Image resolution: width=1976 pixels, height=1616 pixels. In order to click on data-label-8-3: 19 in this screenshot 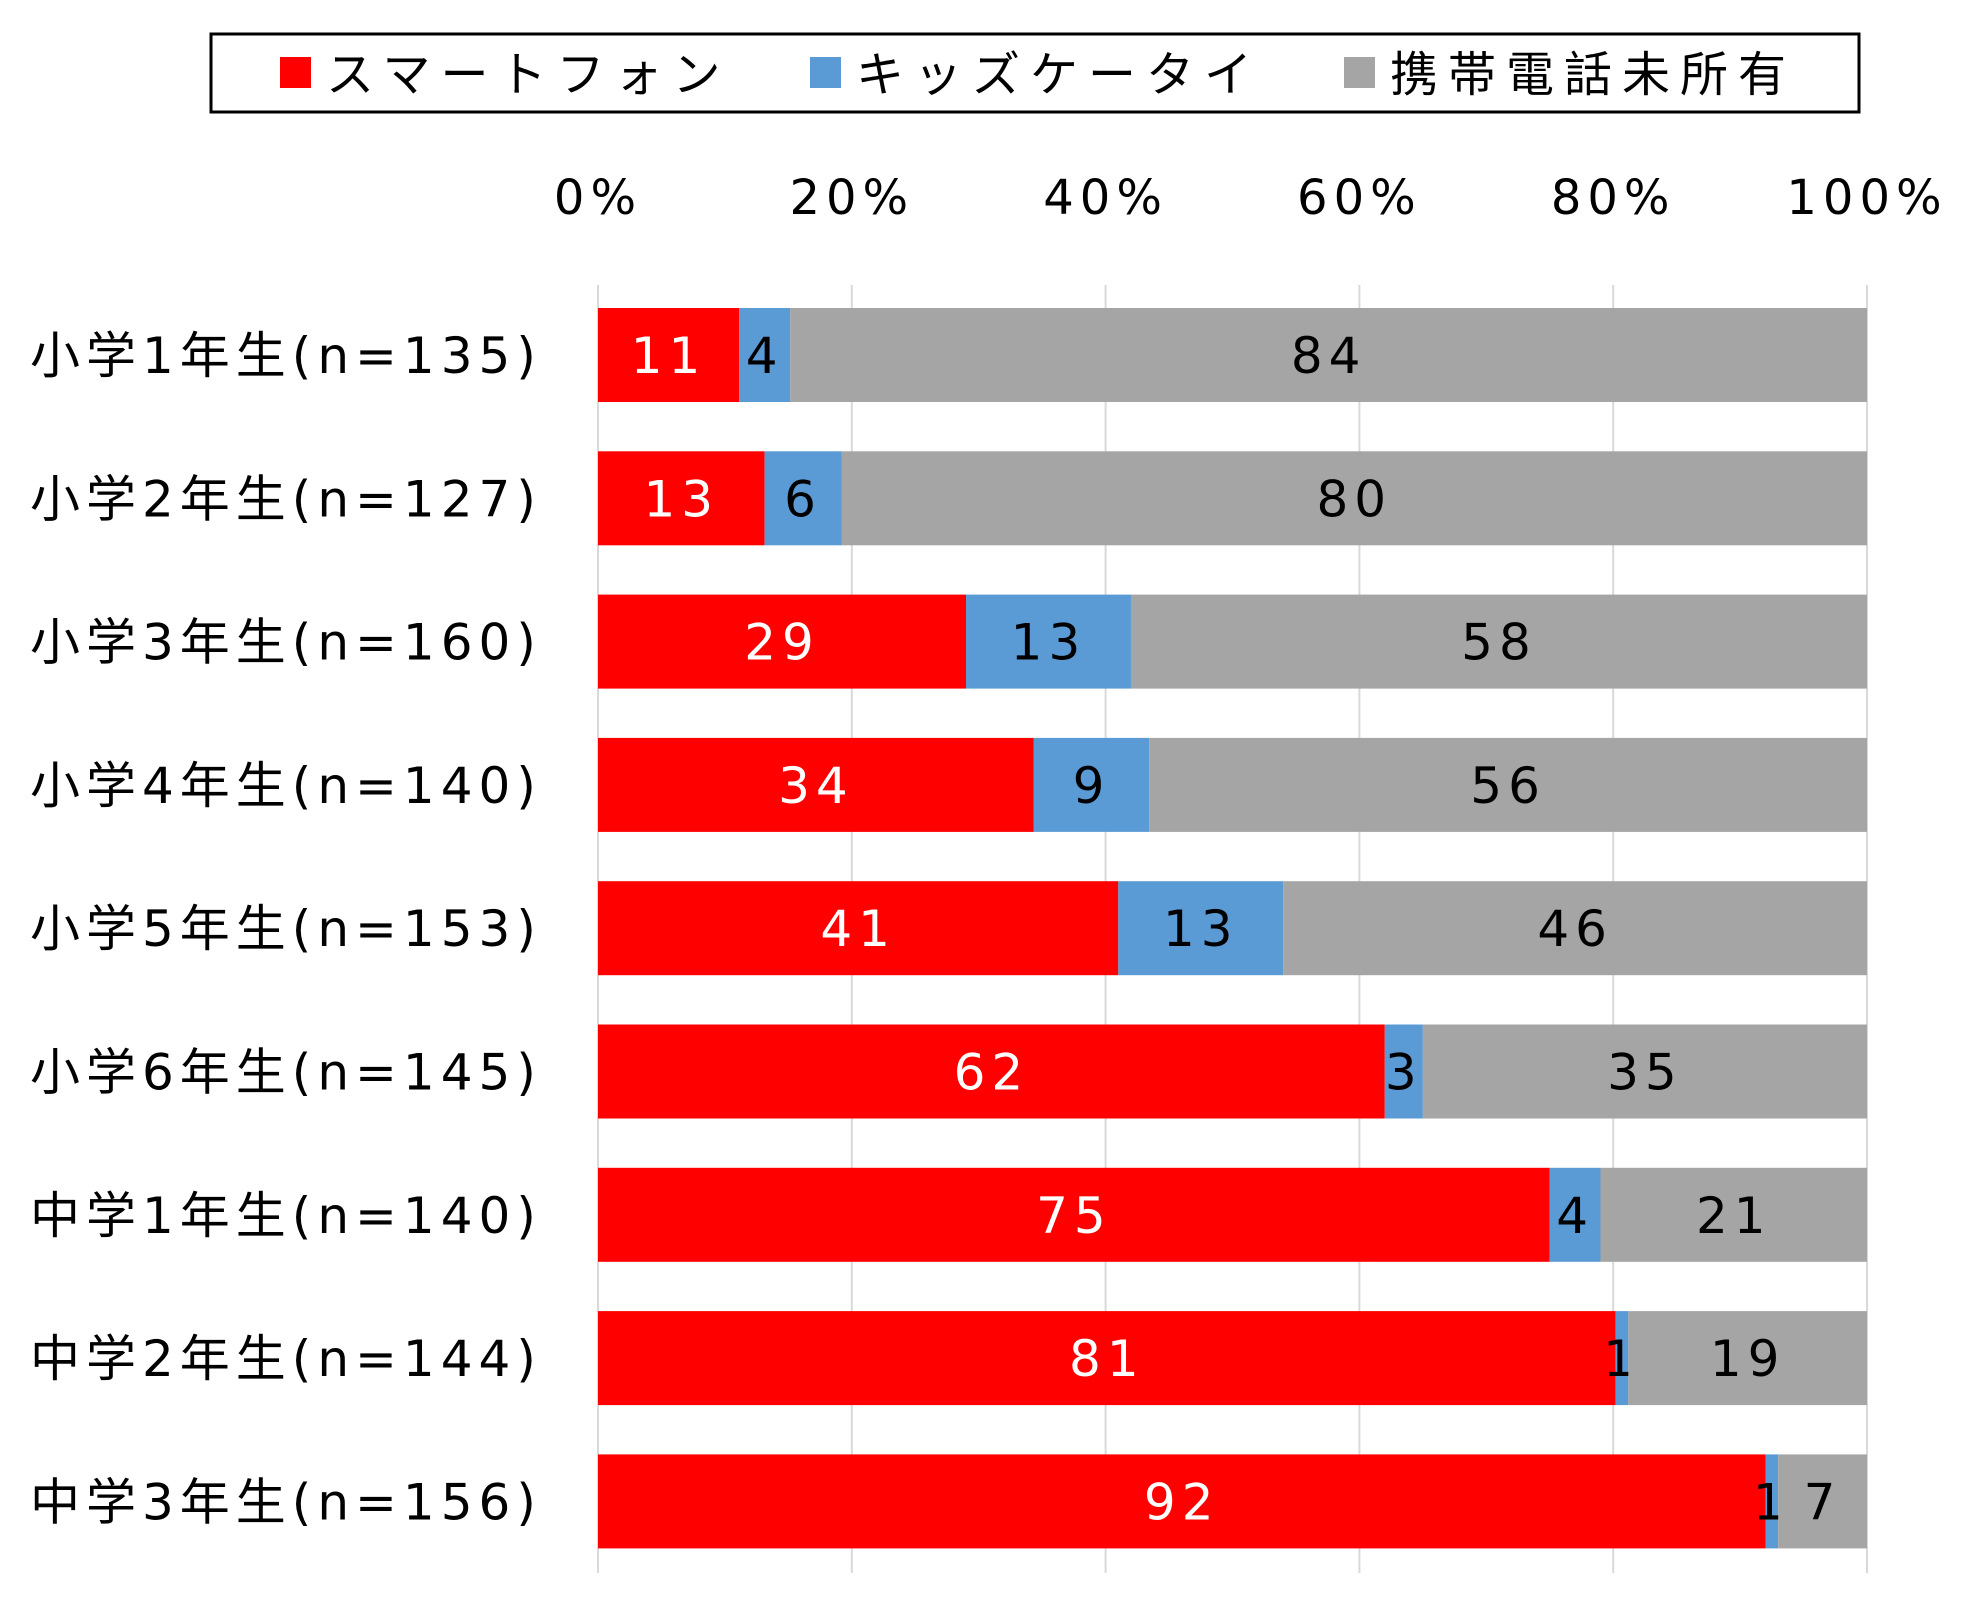, I will do `click(1748, 1359)`.